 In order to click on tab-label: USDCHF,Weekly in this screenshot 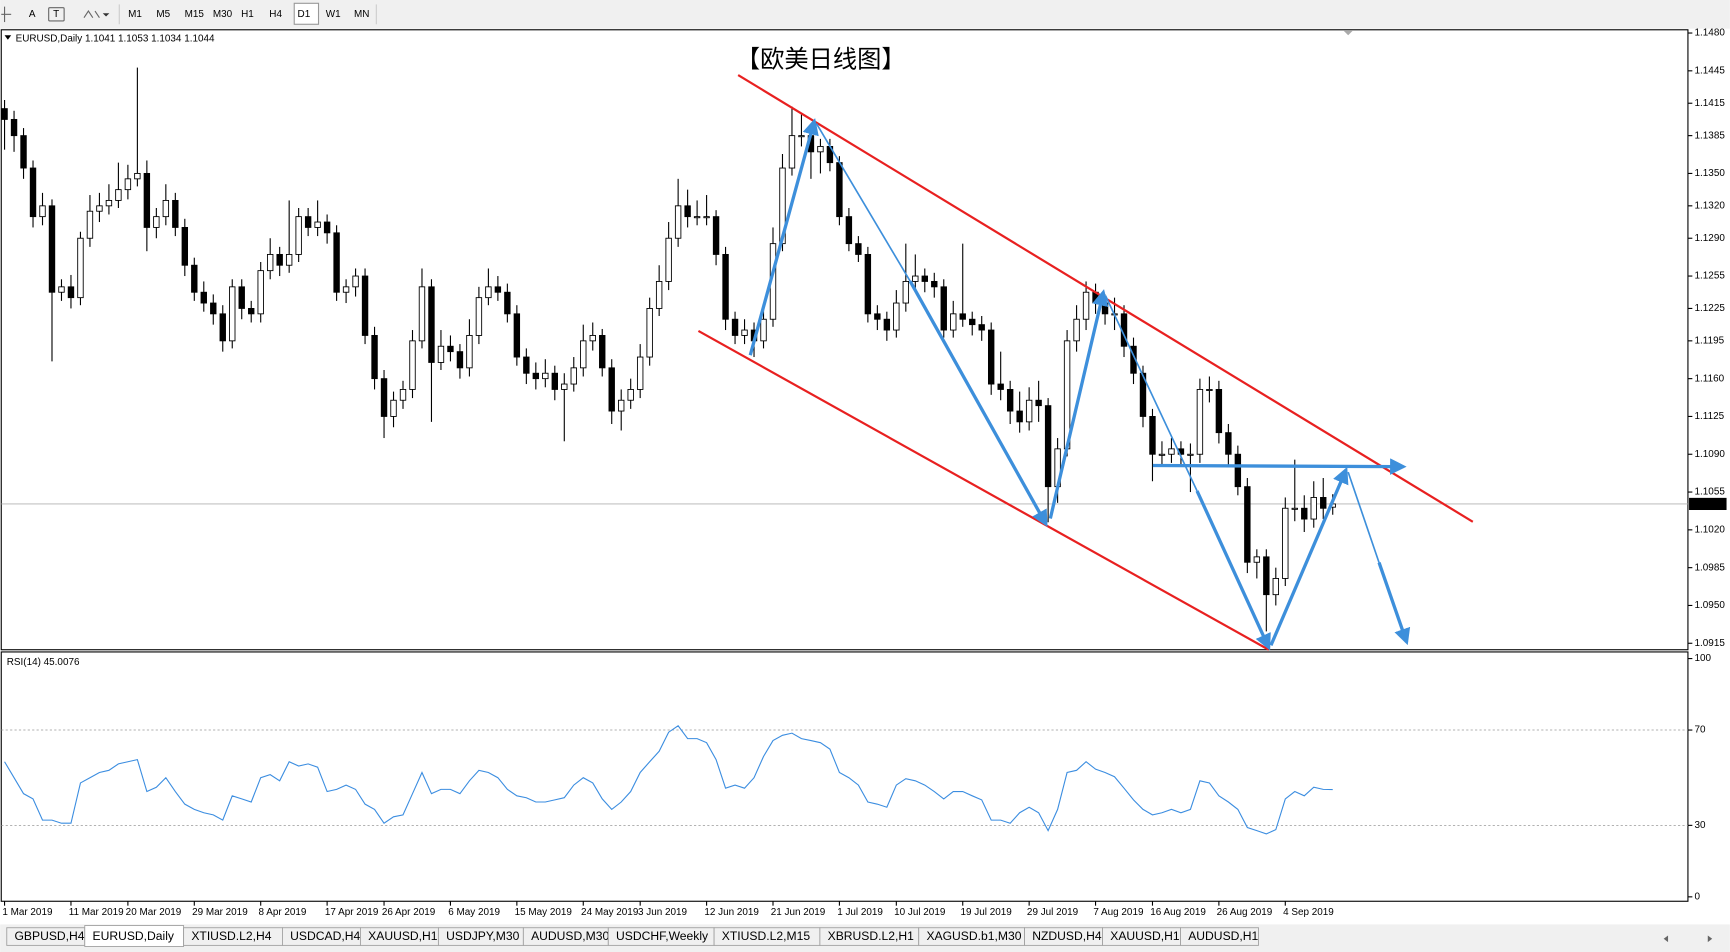, I will do `click(662, 936)`.